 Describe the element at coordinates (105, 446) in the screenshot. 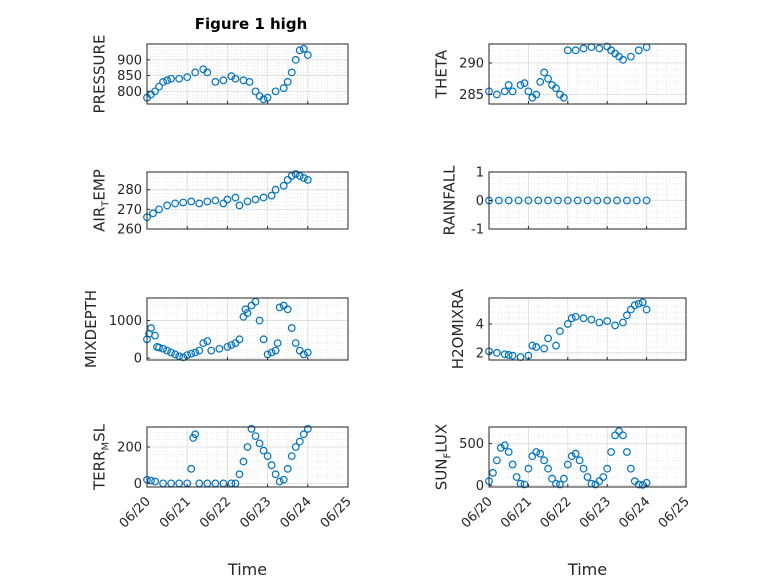

I see `y-axis-label-subscript: M` at that location.